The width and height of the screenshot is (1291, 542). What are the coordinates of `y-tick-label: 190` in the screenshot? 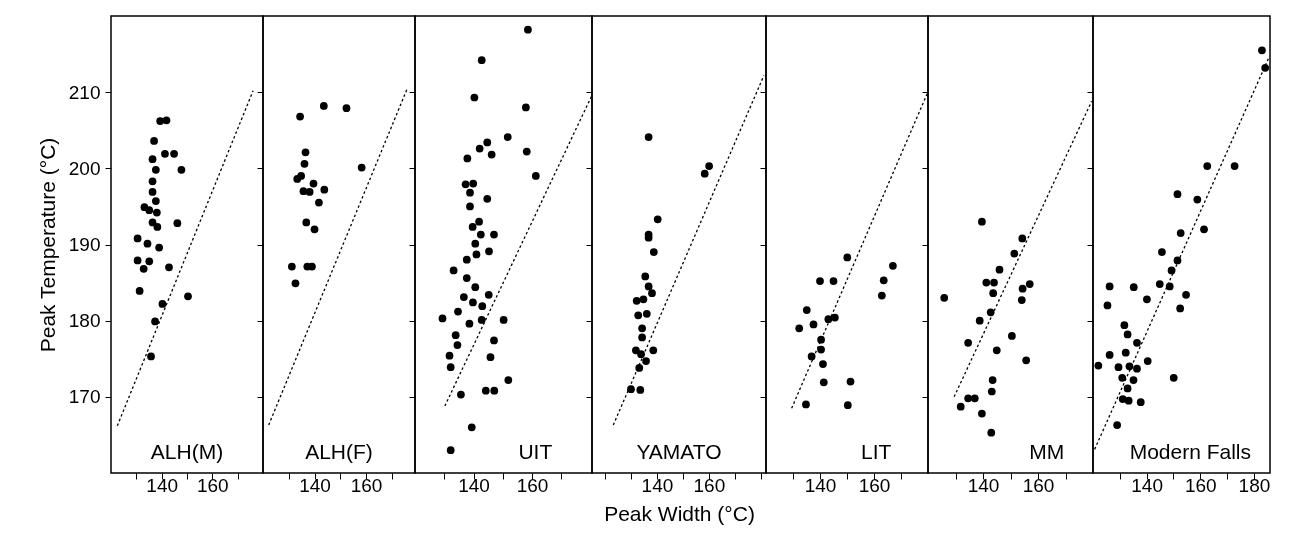 It's located at (84, 244).